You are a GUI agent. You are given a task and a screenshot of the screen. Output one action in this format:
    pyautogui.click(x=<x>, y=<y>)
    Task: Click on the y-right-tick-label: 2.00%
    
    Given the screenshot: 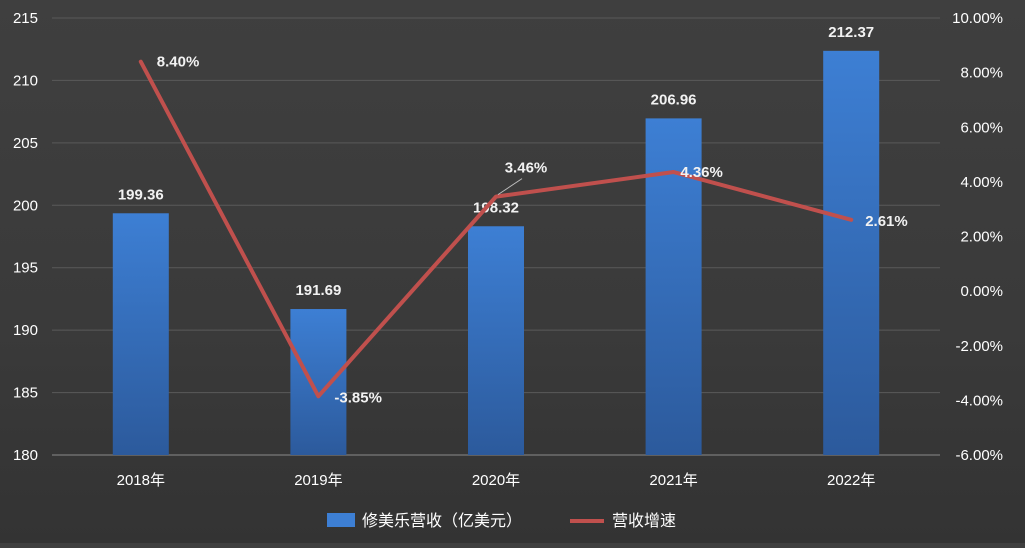 What is the action you would take?
    pyautogui.click(x=981, y=237)
    